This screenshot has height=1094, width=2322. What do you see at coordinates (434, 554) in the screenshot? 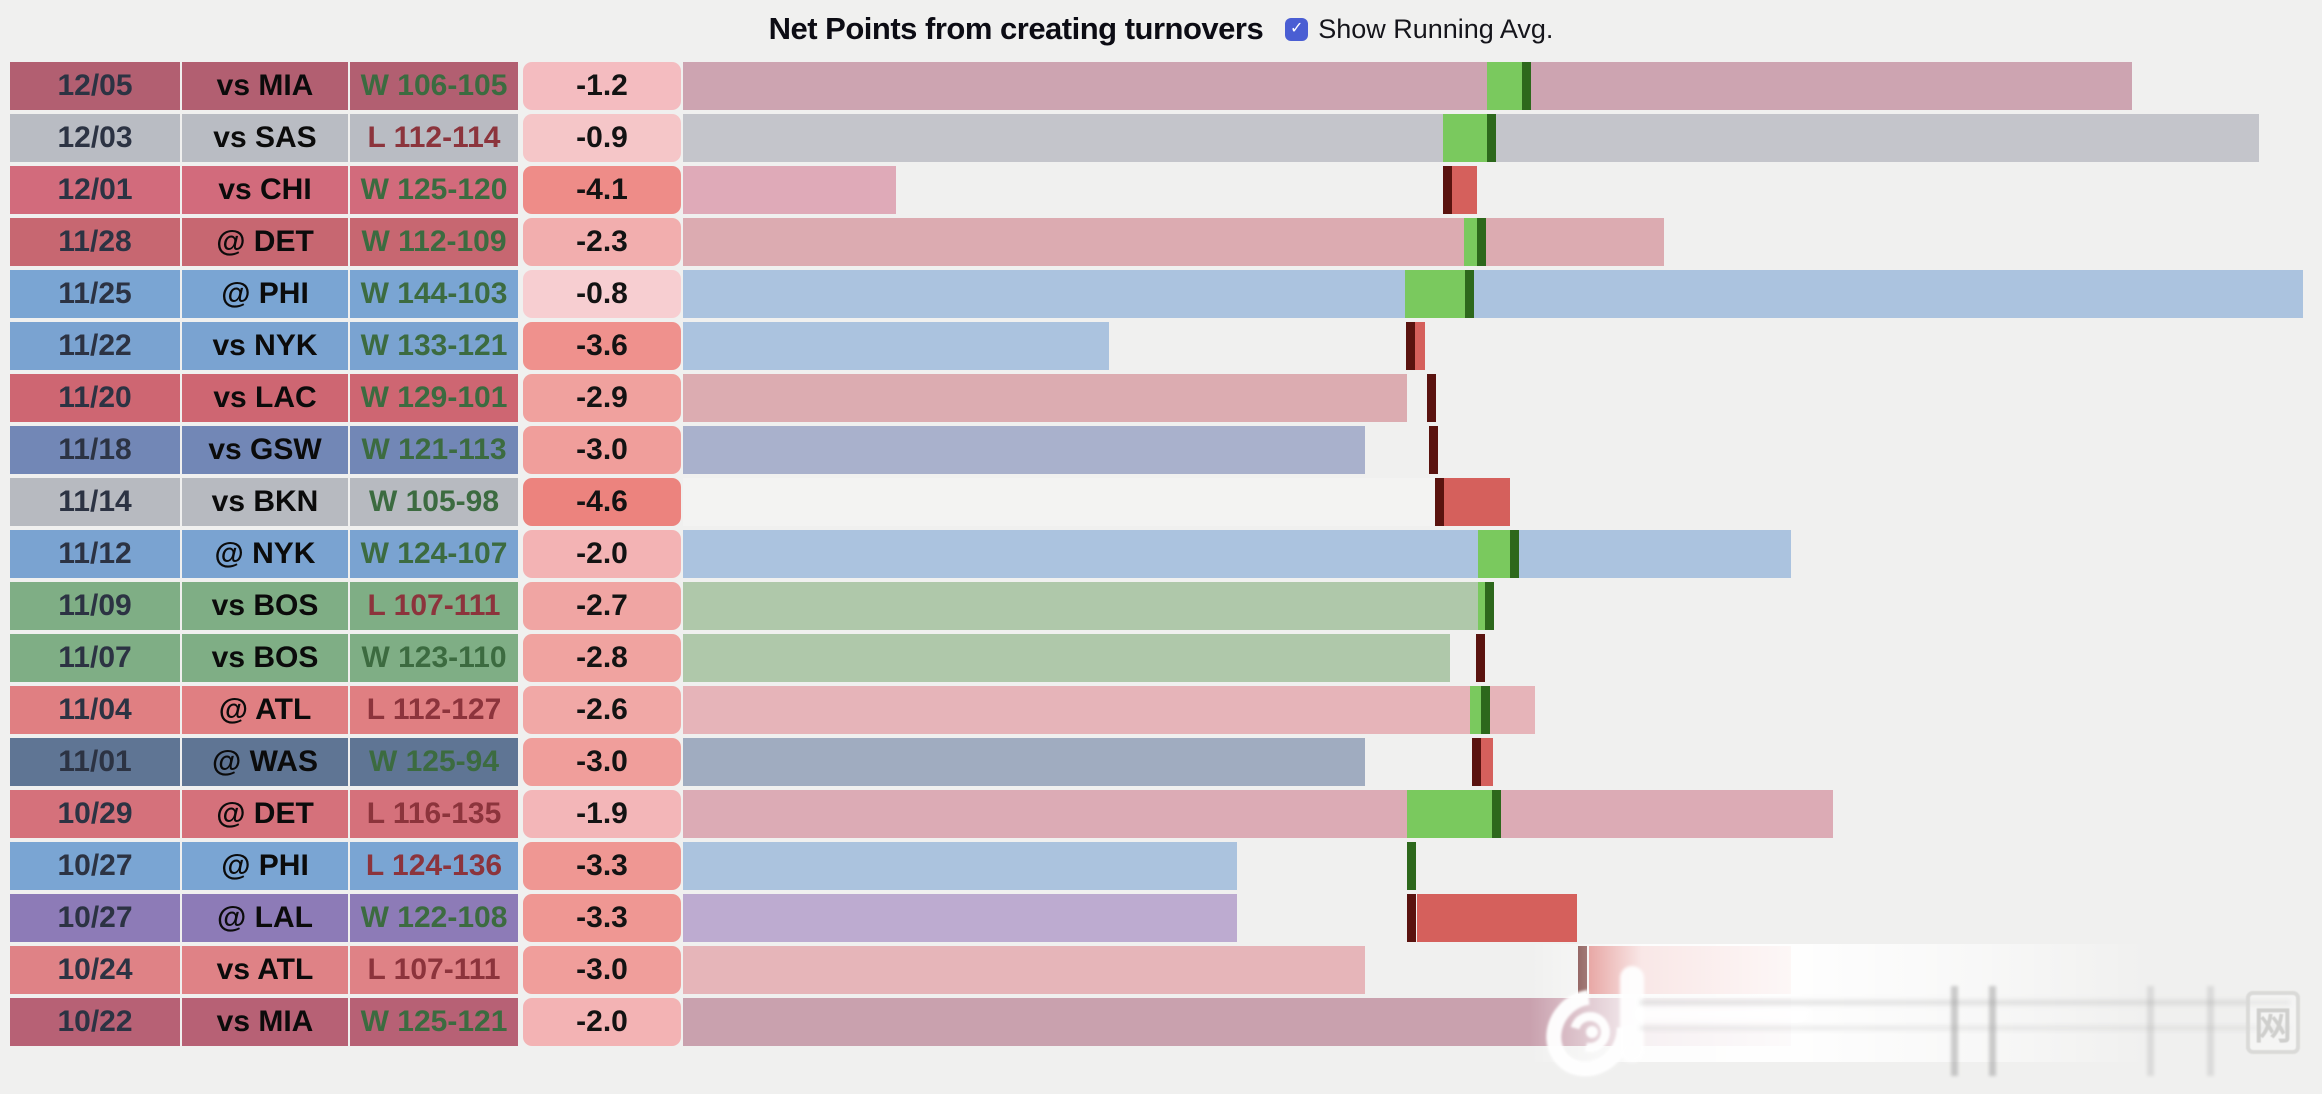
I see `result-cell: W 124-107` at bounding box center [434, 554].